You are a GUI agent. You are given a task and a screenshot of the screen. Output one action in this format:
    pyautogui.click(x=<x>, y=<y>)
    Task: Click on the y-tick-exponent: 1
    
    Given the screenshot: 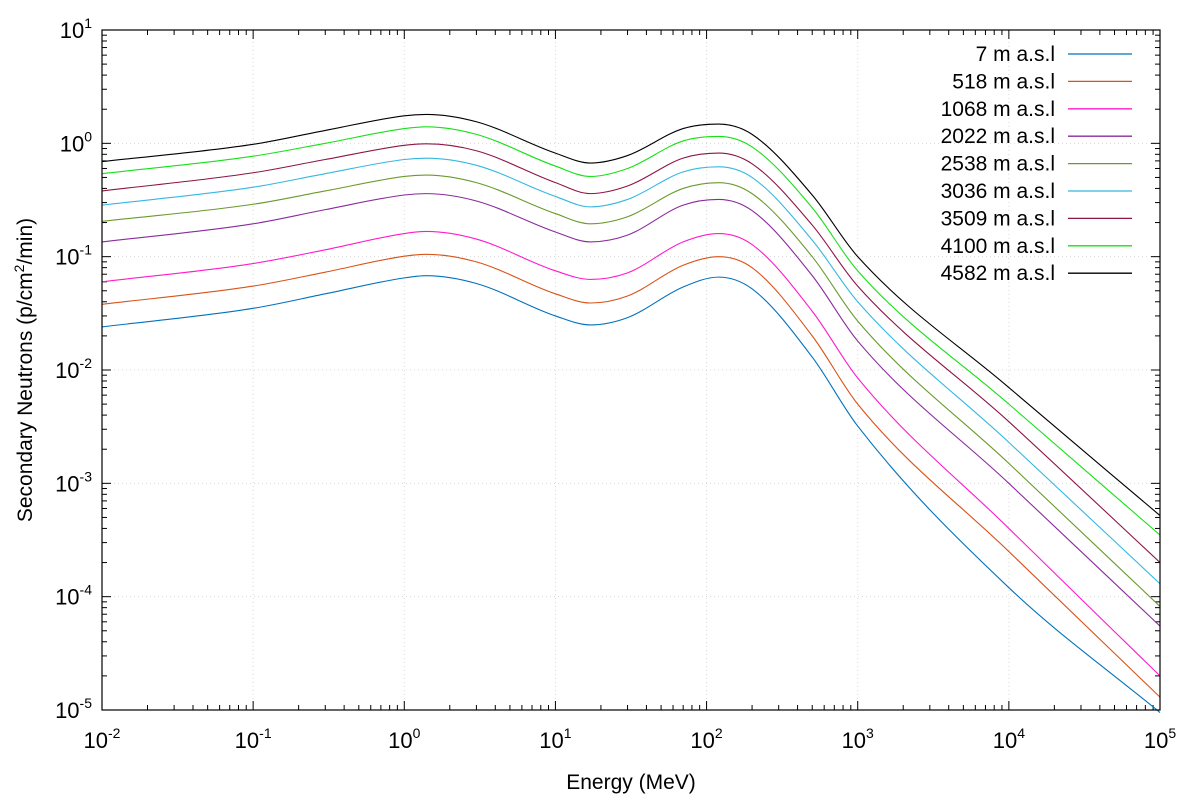 What is the action you would take?
    pyautogui.click(x=88, y=23)
    